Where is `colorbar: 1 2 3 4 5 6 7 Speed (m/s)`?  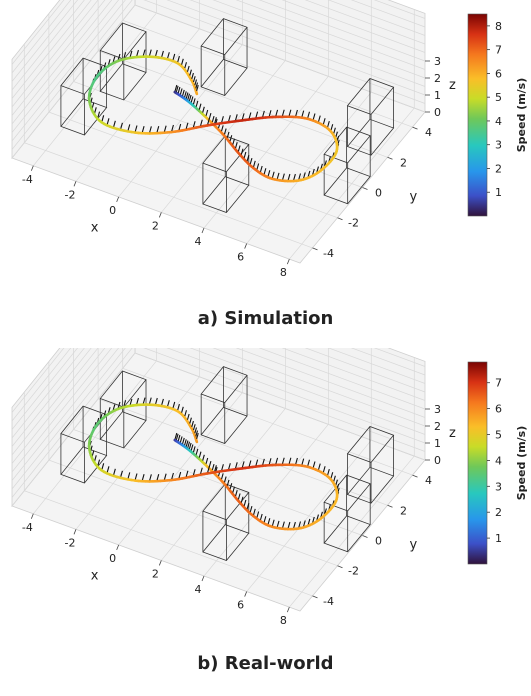 colorbar: 1 2 3 4 5 6 7 Speed (m/s) is located at coordinates (497, 463).